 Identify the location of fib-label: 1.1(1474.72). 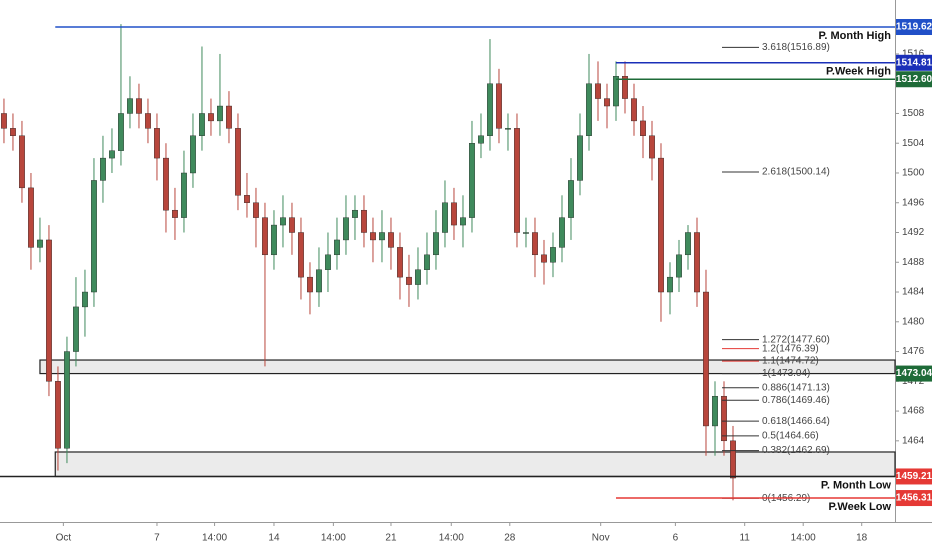
(790, 361).